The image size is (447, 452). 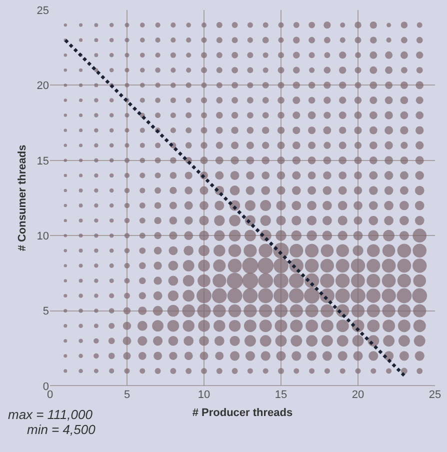 I want to click on y-tick-label: 0, so click(x=45, y=386).